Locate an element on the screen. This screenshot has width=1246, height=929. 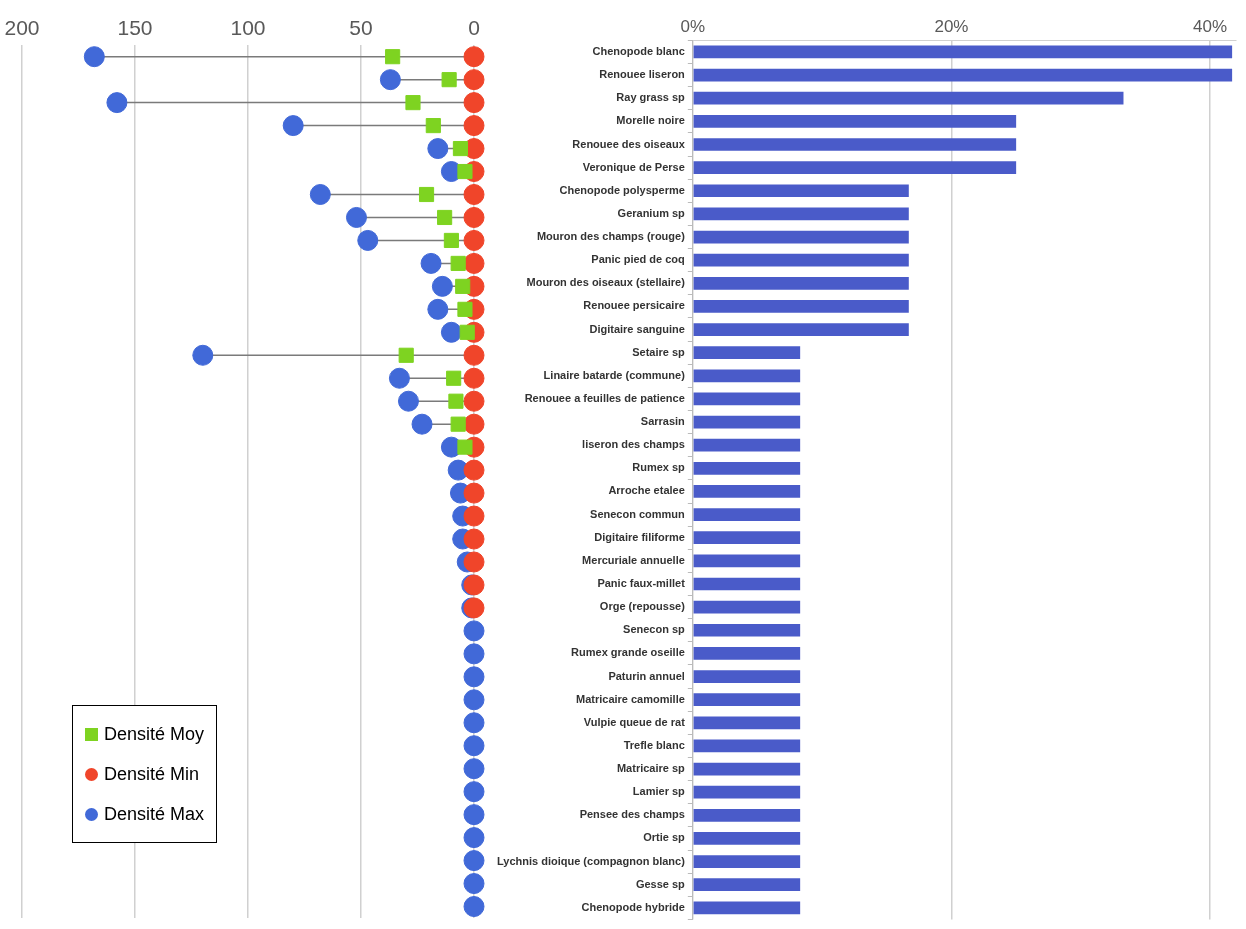
legend-label: Densité Moy is located at coordinates (154, 734).